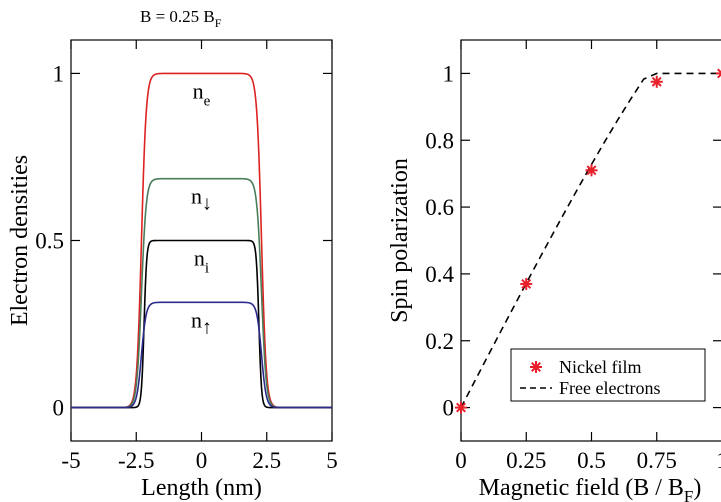 The height and width of the screenshot is (502, 721). What do you see at coordinates (439, 207) in the screenshot?
I see `right-y-tick-label: 0.6` at bounding box center [439, 207].